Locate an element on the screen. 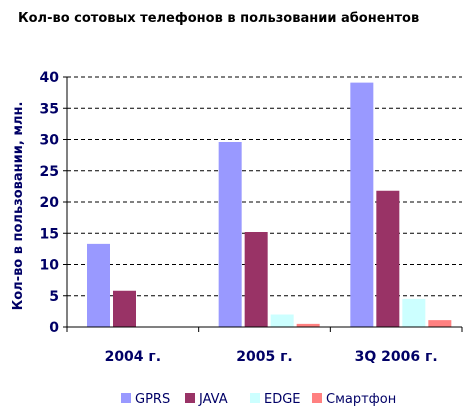  legend-item: Смартфон is located at coordinates (354, 399).